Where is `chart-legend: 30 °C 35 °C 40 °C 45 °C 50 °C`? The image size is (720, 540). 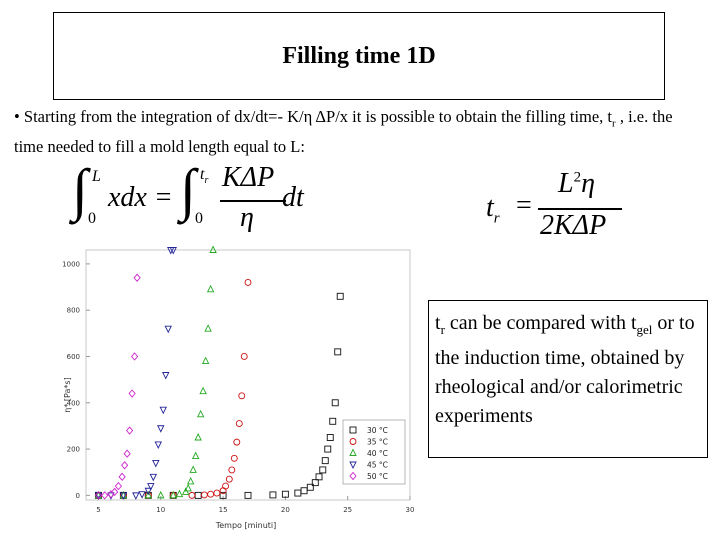
chart-legend: 30 °C 35 °C 40 °C 45 °C 50 °C is located at coordinates (374, 452).